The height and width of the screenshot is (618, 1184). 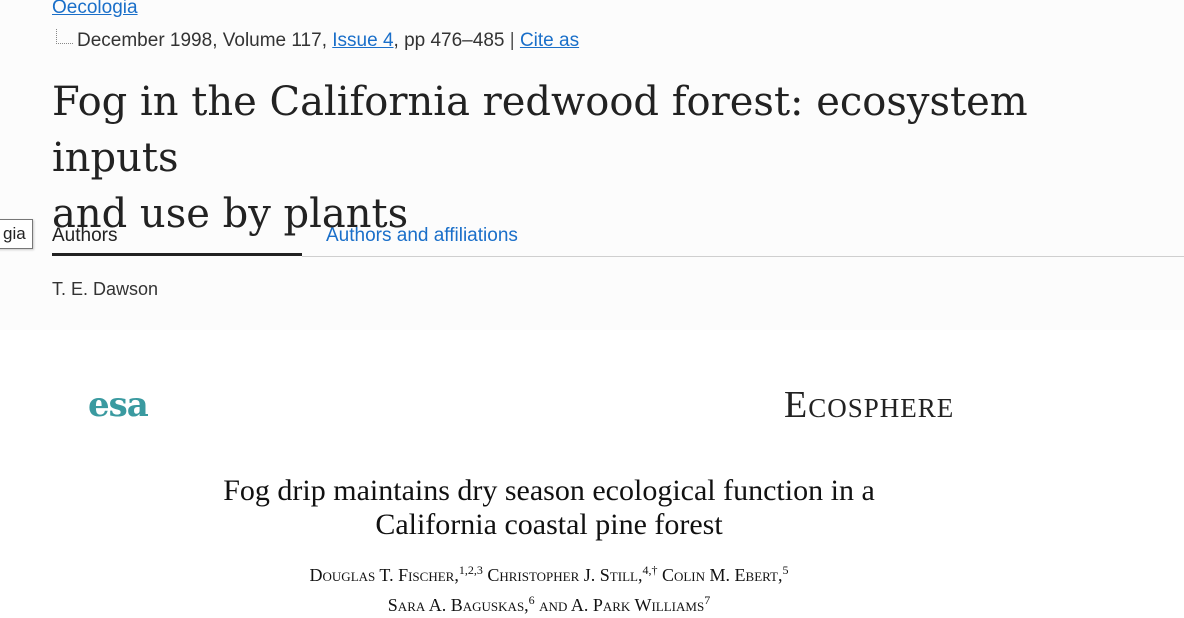 I want to click on tree-connector-icon, so click(x=64, y=36).